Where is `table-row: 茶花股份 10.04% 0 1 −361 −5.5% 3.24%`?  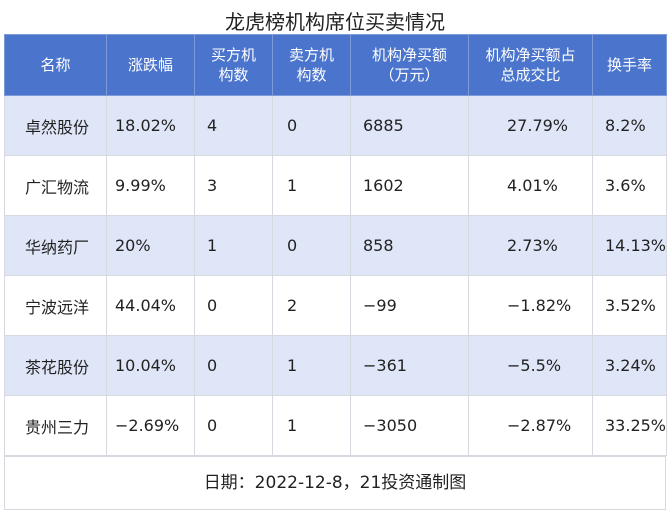
table-row: 茶花股份 10.04% 0 1 −361 −5.5% 3.24% is located at coordinates (335, 365).